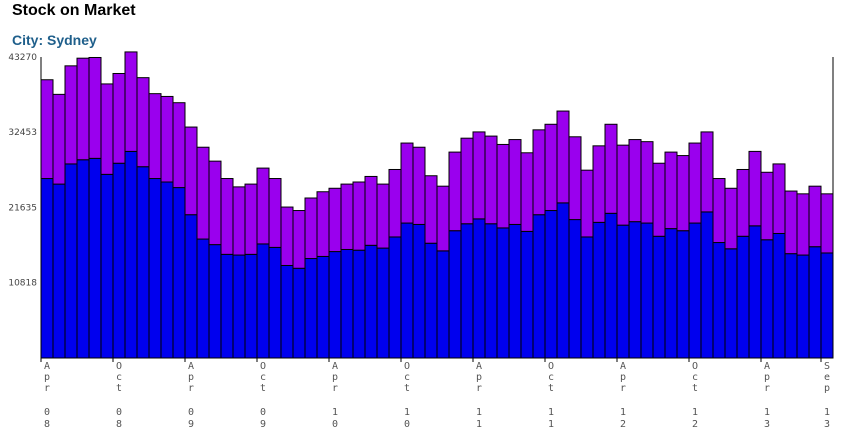  I want to click on y-tick-label-1: 21635, so click(22, 209).